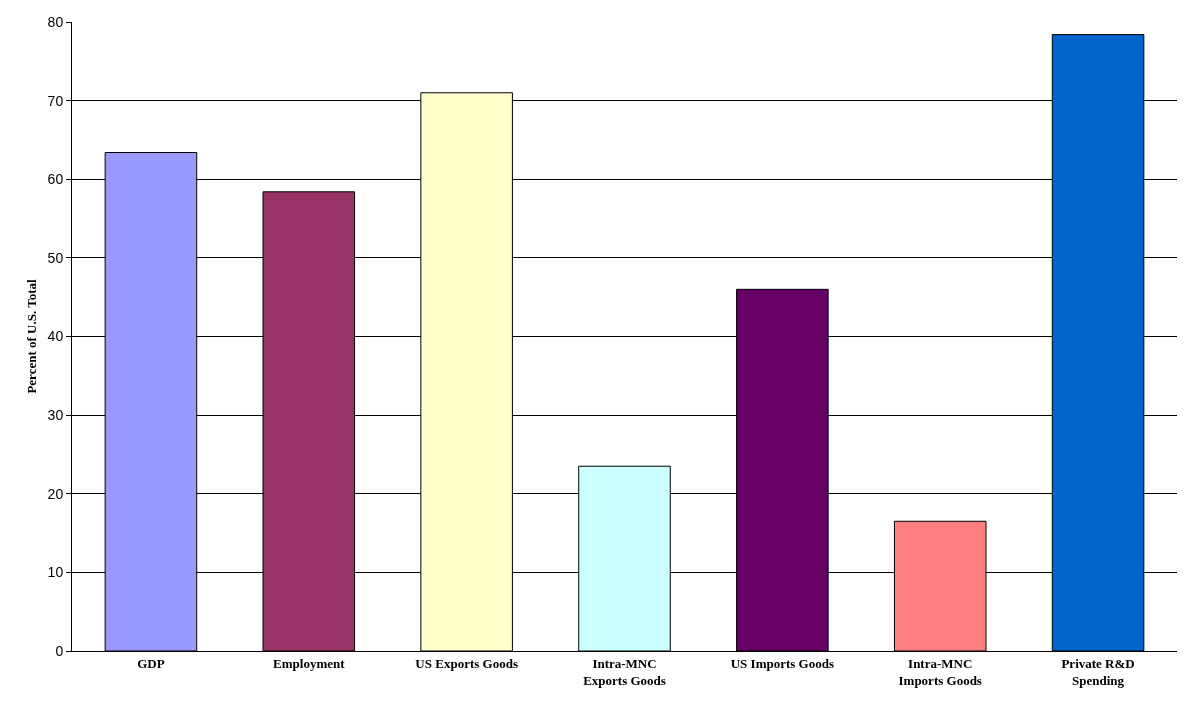 The height and width of the screenshot is (717, 1190). Describe the element at coordinates (151, 663) in the screenshot. I see `x-tick-label: GDP` at that location.